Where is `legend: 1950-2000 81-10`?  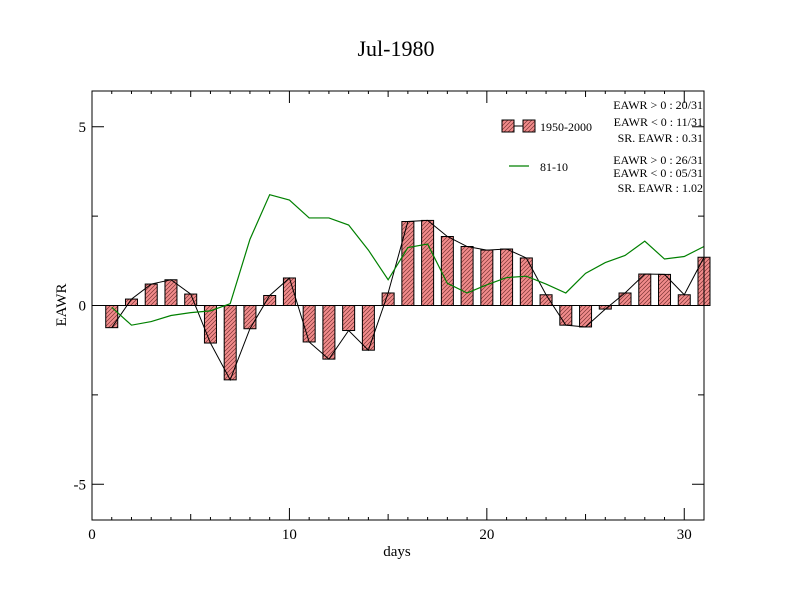 legend: 1950-2000 81-10 is located at coordinates (546, 146).